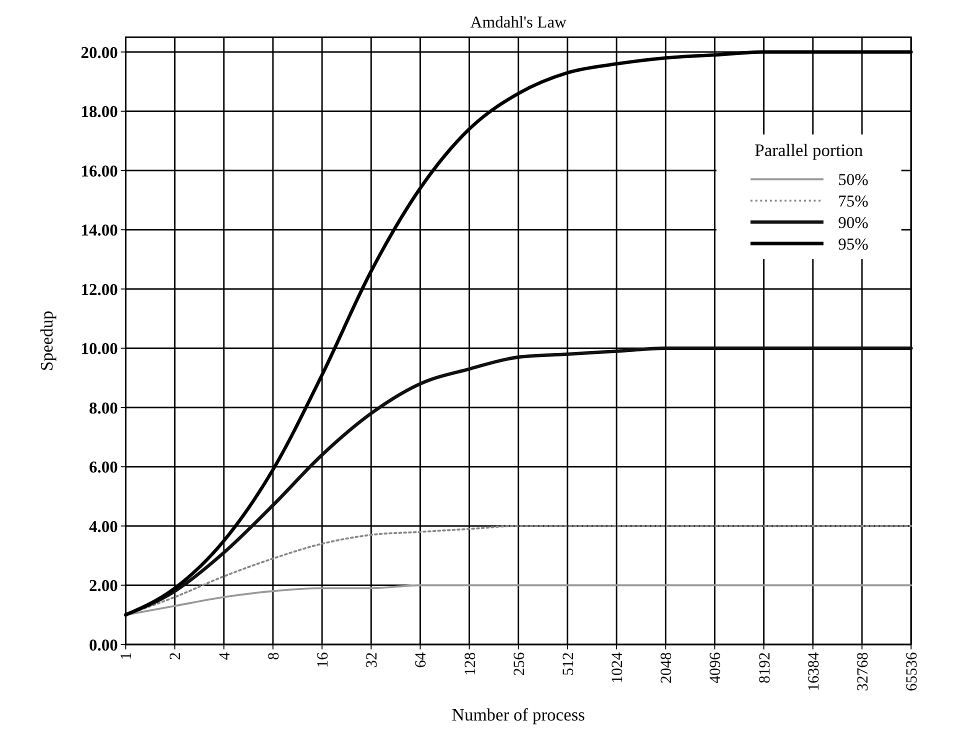  Describe the element at coordinates (809, 150) in the screenshot. I see `legend-title: Parallel portion` at that location.